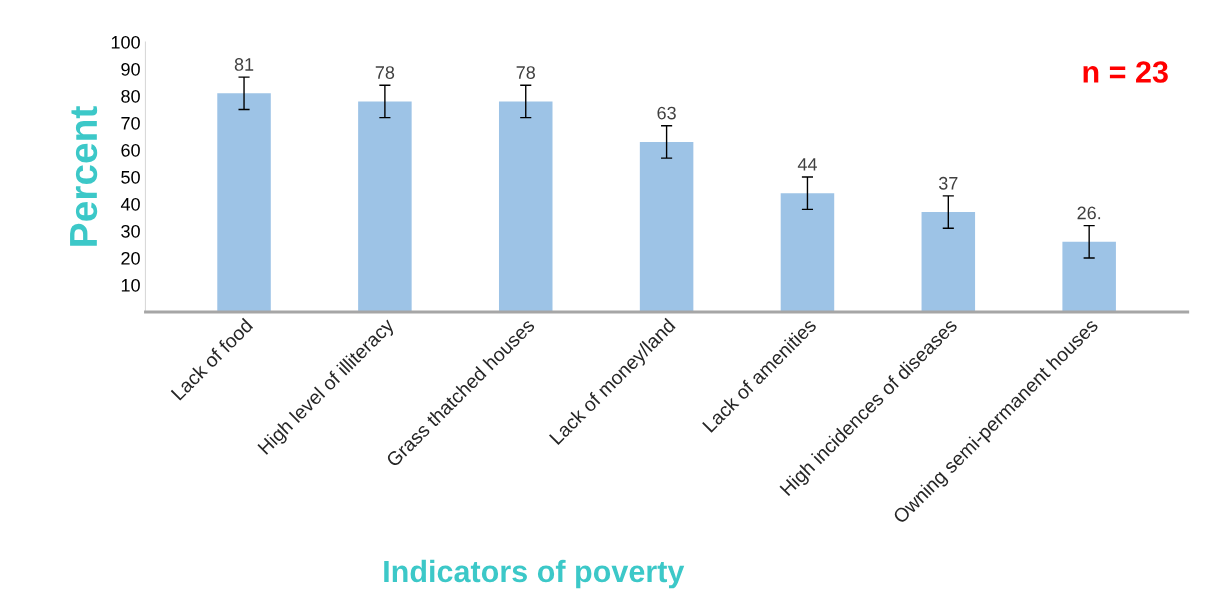  I want to click on y-tick-label: 60, so click(130, 150).